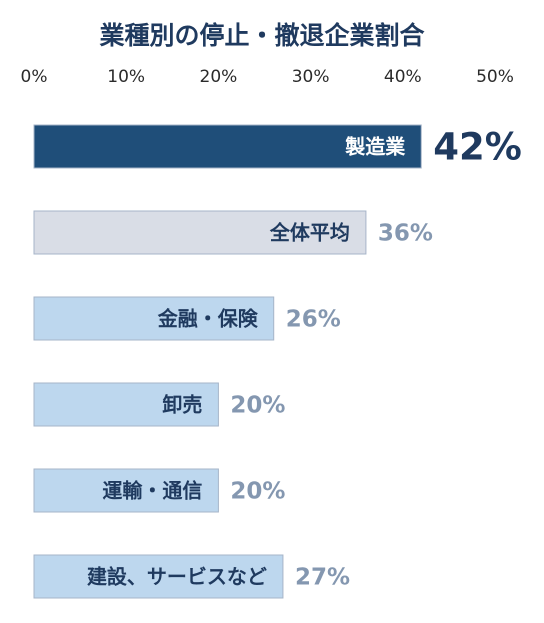 This screenshot has width=544, height=623. I want to click on bar-category-label: 全体平均, so click(309, 233).